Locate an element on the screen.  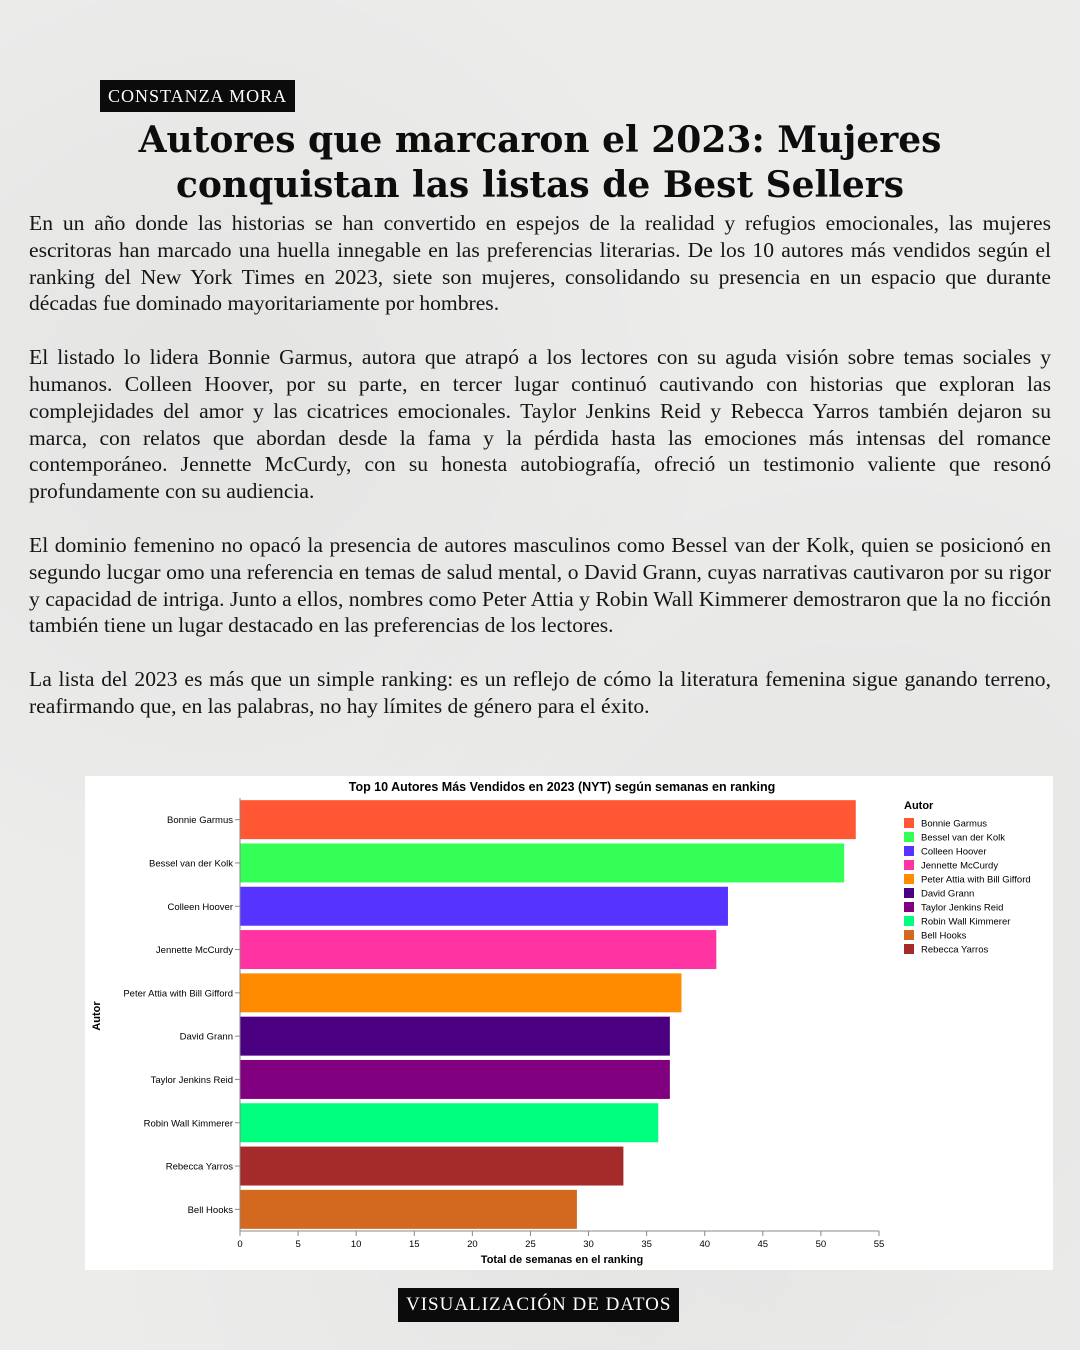
x-tick-label: 30 is located at coordinates (588, 1244).